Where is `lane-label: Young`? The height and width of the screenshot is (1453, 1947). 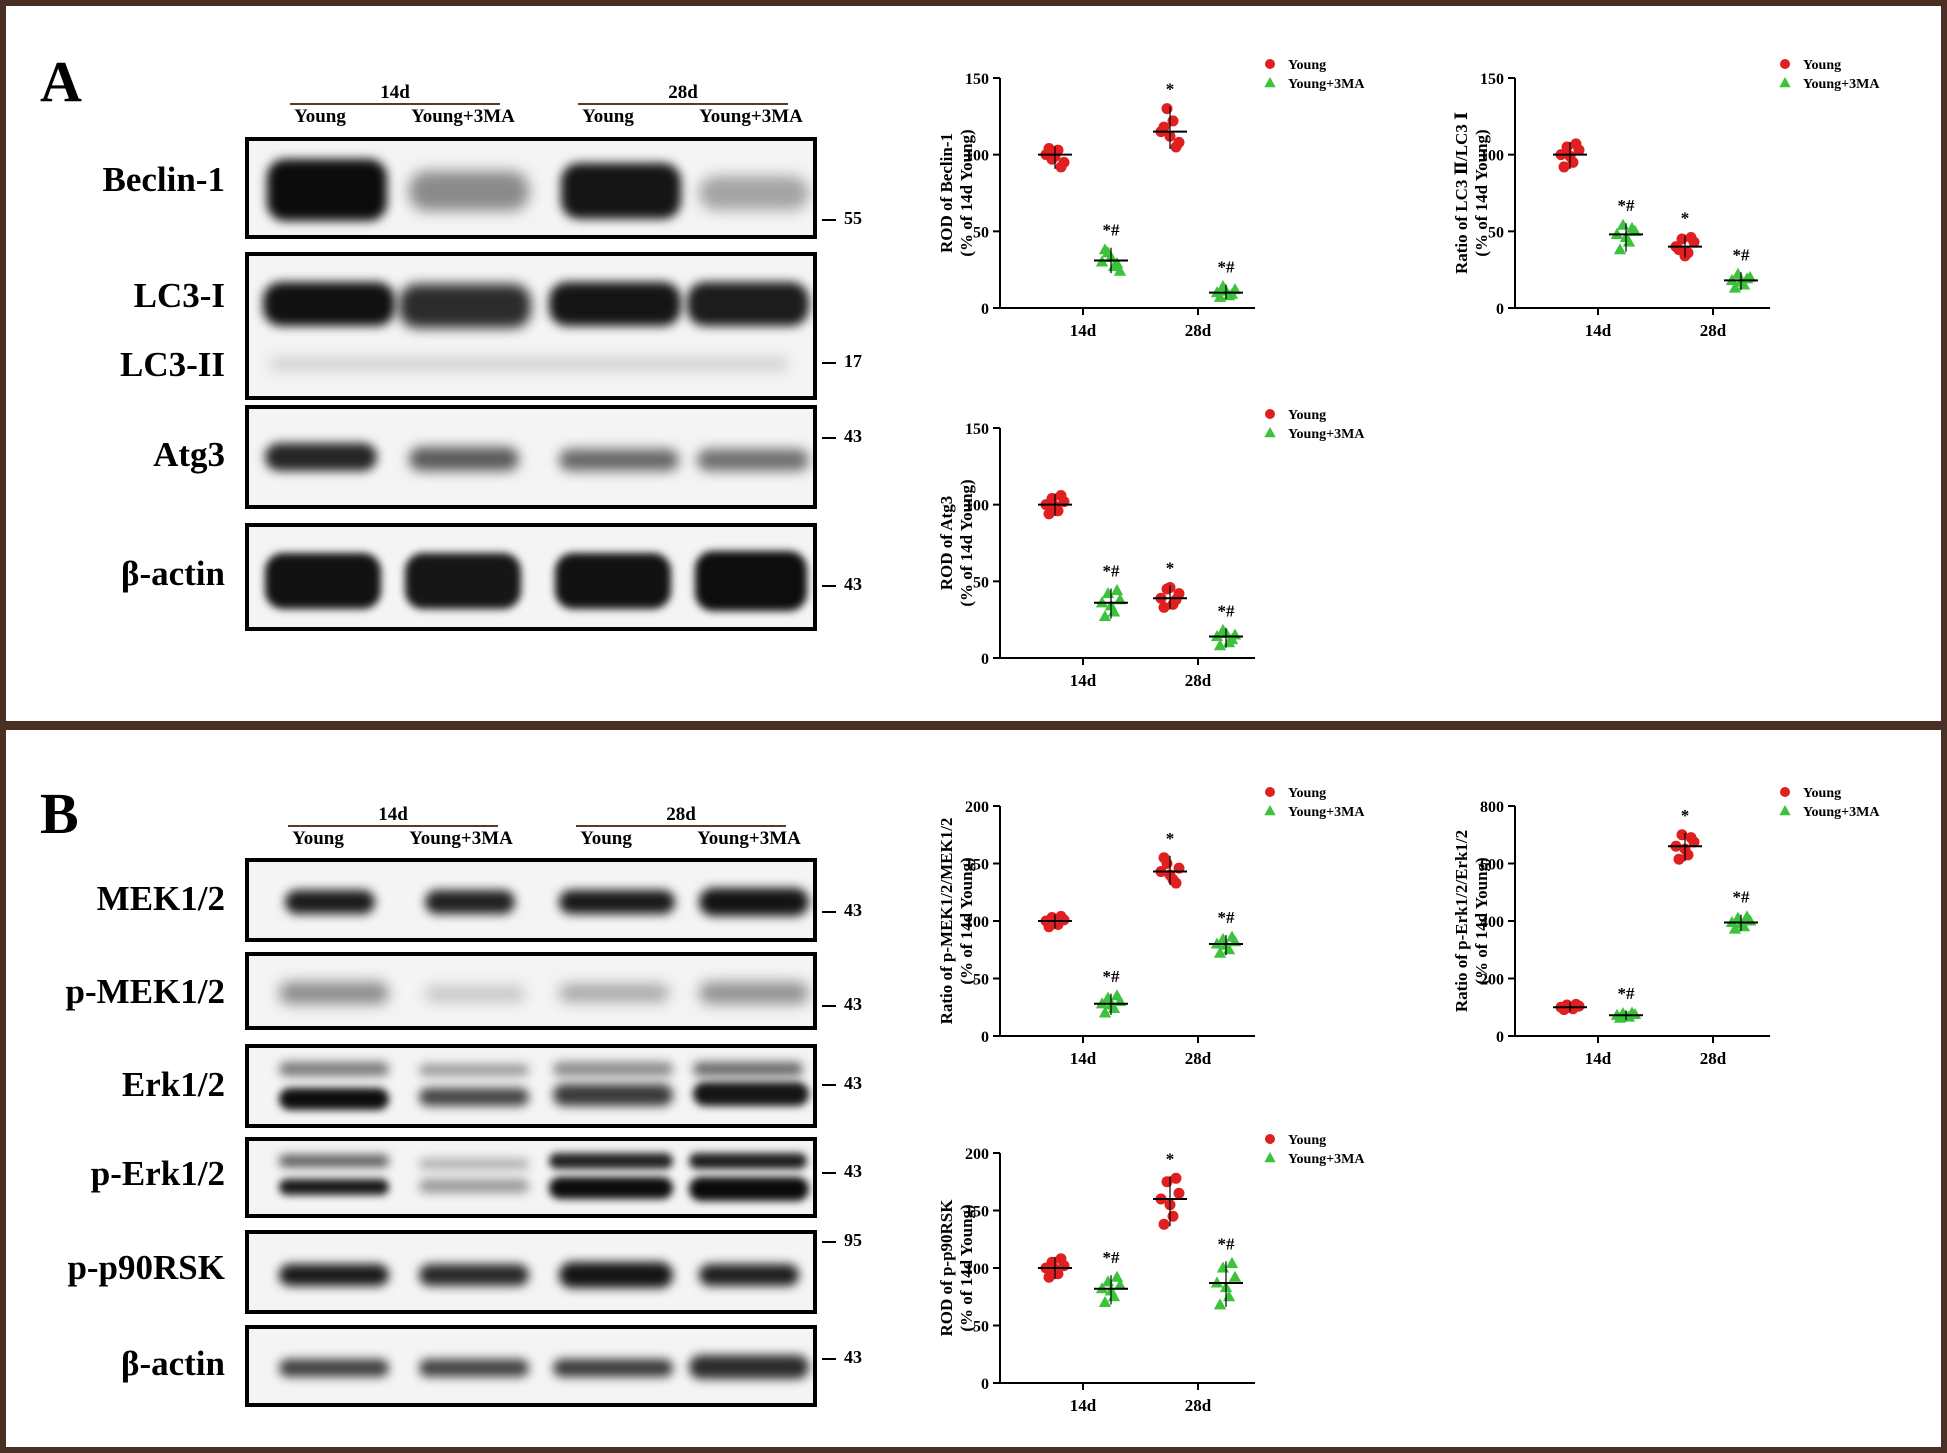
lane-label: Young is located at coordinates (318, 838).